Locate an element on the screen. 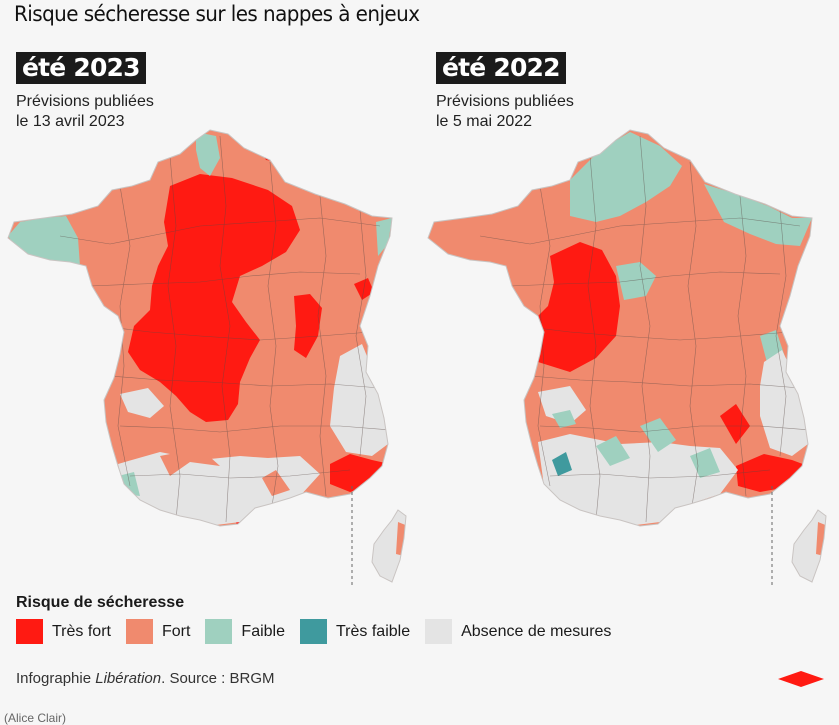  legend-item-faible: Faible is located at coordinates (245, 631).